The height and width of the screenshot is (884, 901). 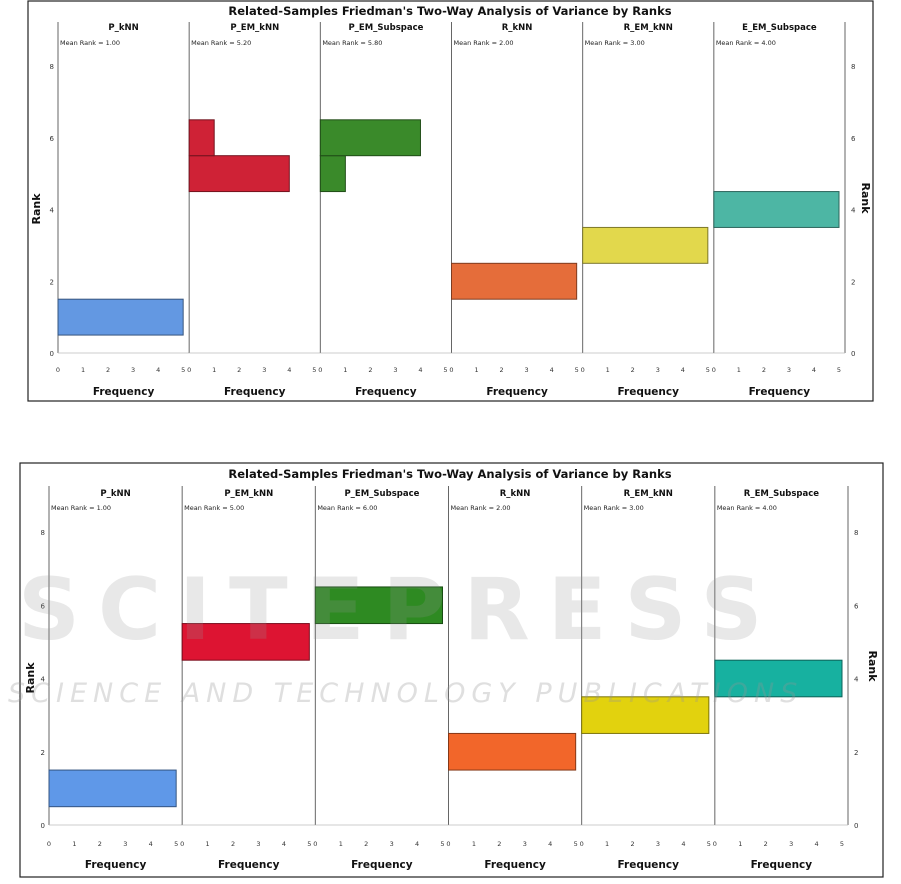 What do you see at coordinates (740, 844) in the screenshot?
I see `chart2-panel-6-xtick-1: 1` at bounding box center [740, 844].